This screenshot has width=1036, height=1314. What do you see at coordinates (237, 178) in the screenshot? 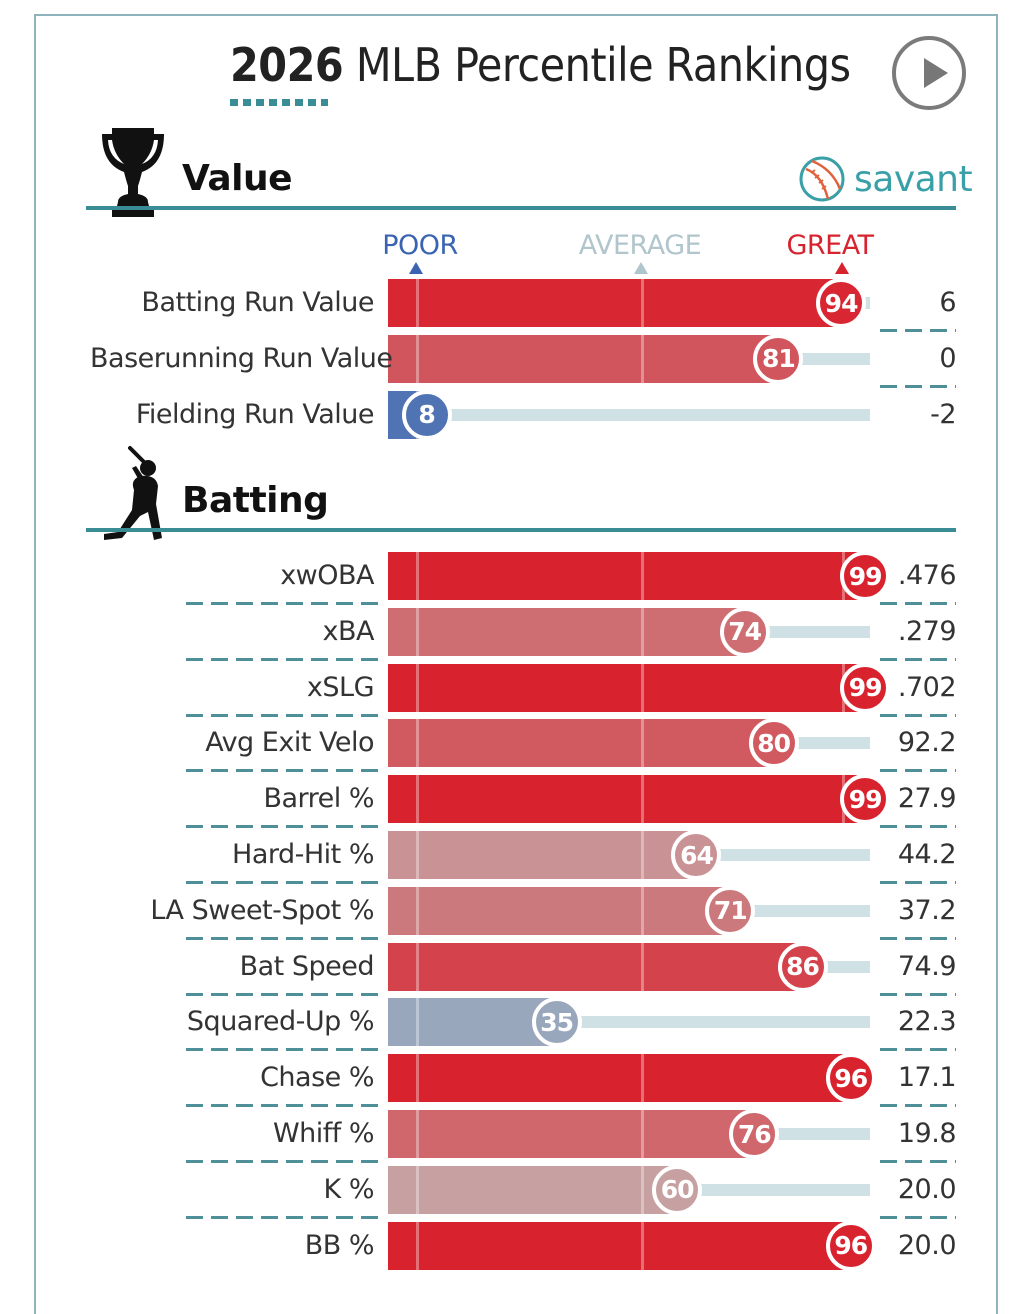
I see `section-title-value: Value` at bounding box center [237, 178].